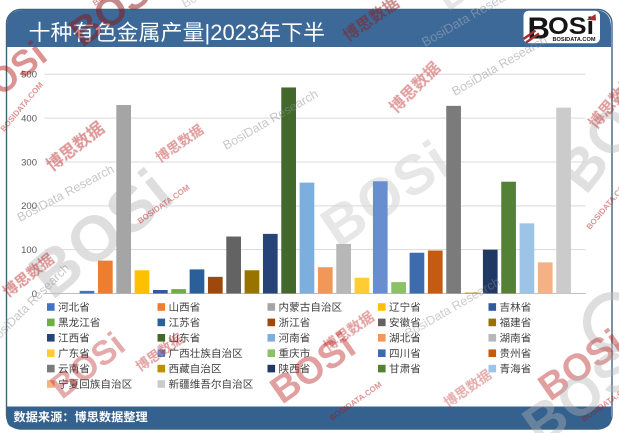 This screenshot has height=433, width=619. I want to click on svg-text: 0, so click(34, 294).